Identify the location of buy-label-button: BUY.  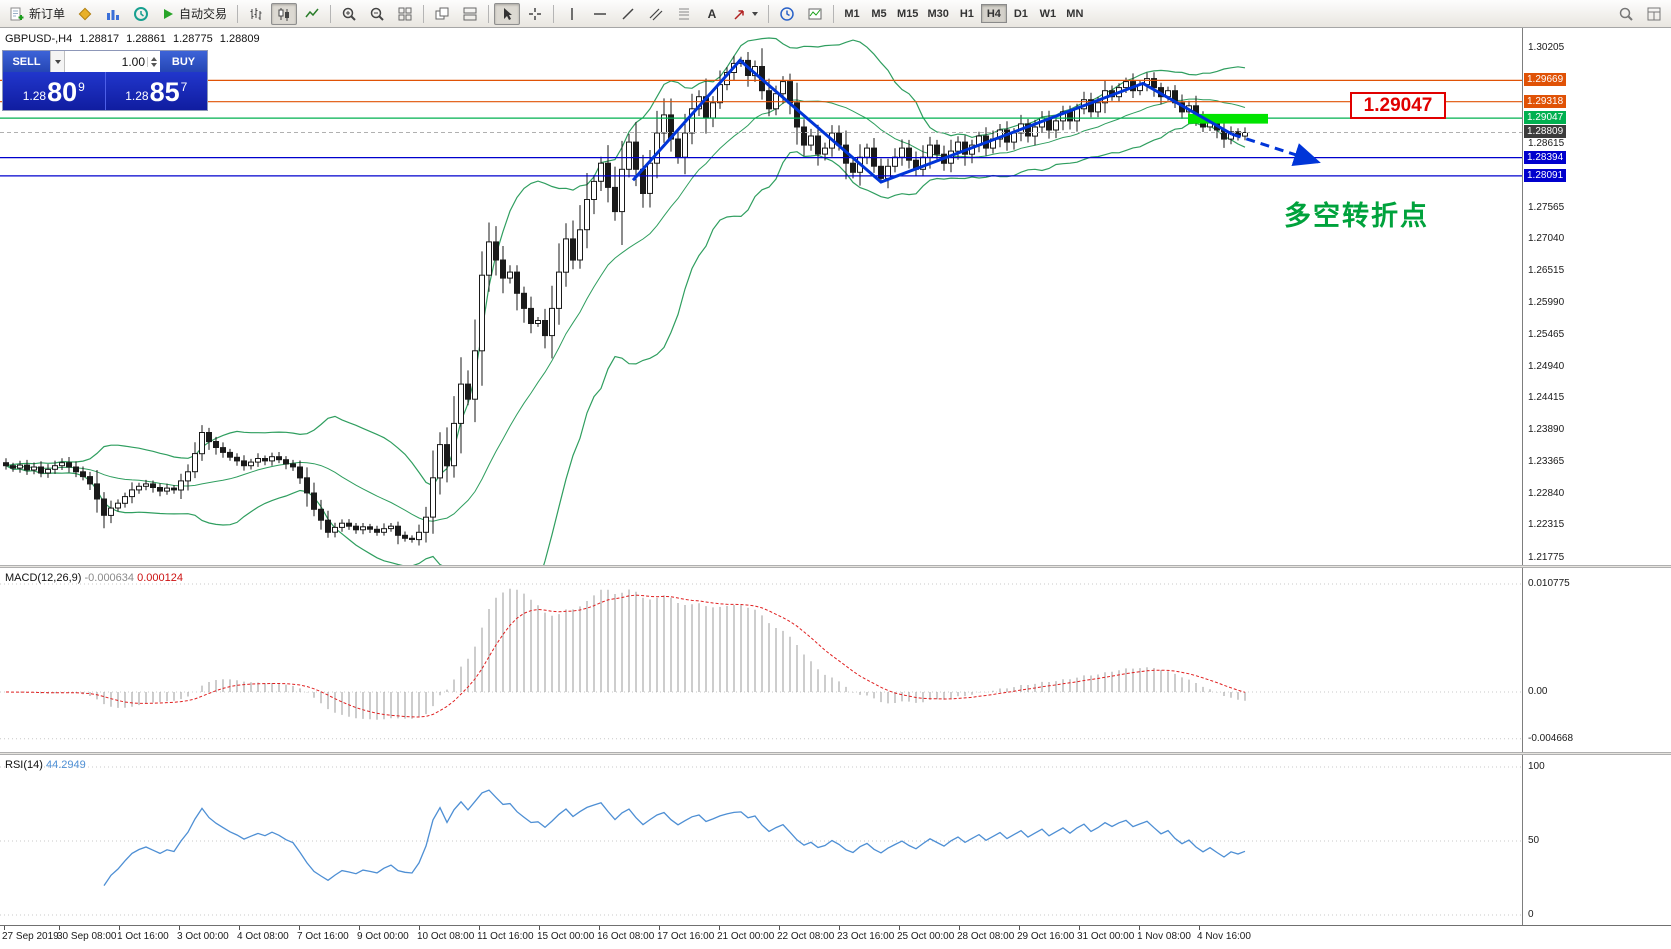
(183, 61).